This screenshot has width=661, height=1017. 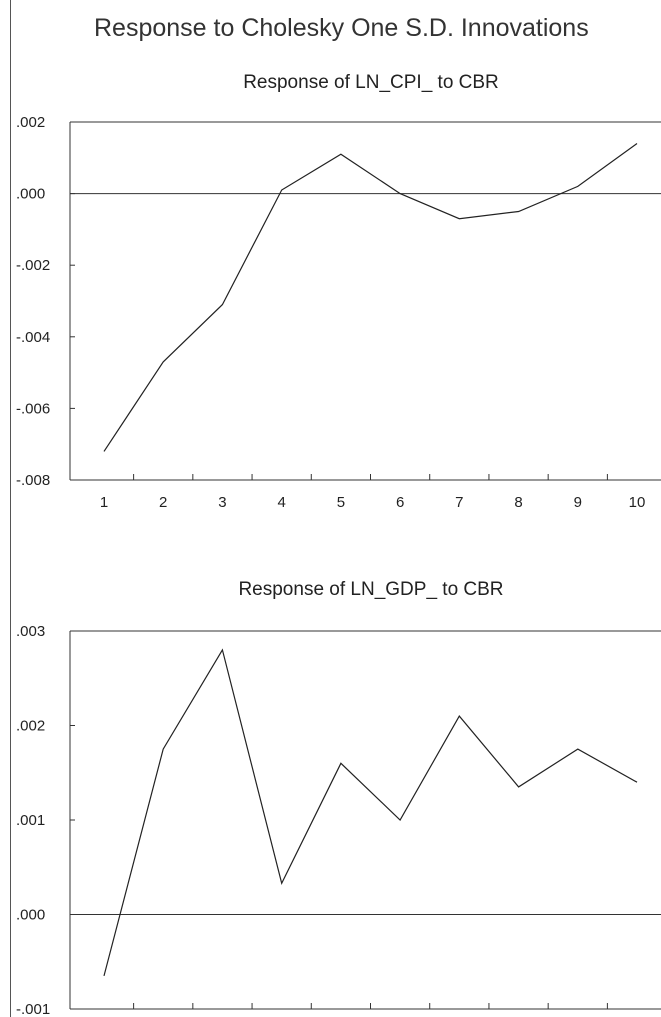 I want to click on x-tick-label: 8, so click(x=518, y=502).